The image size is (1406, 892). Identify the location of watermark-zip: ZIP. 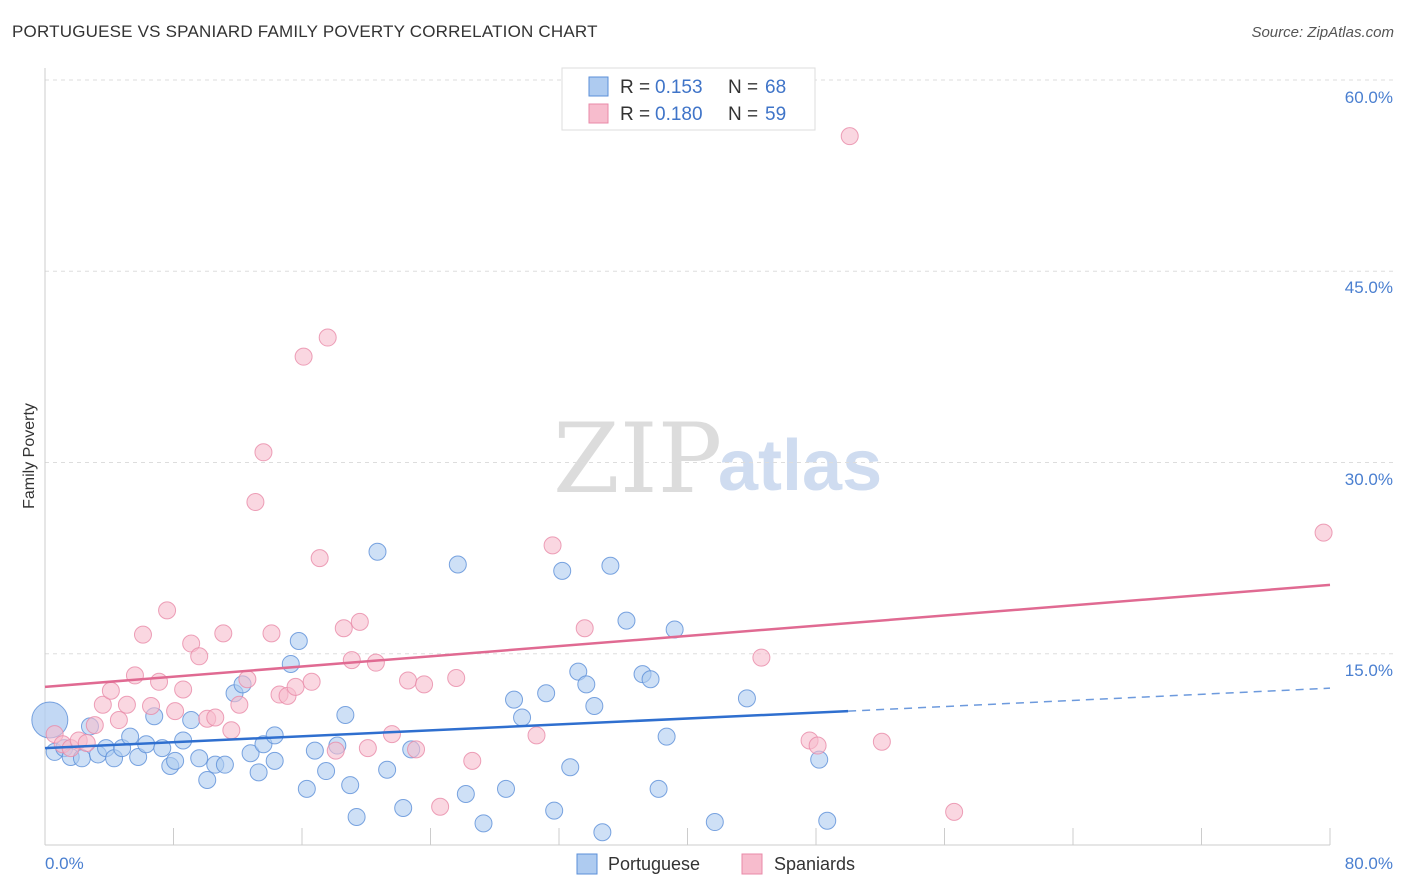
(637, 459).